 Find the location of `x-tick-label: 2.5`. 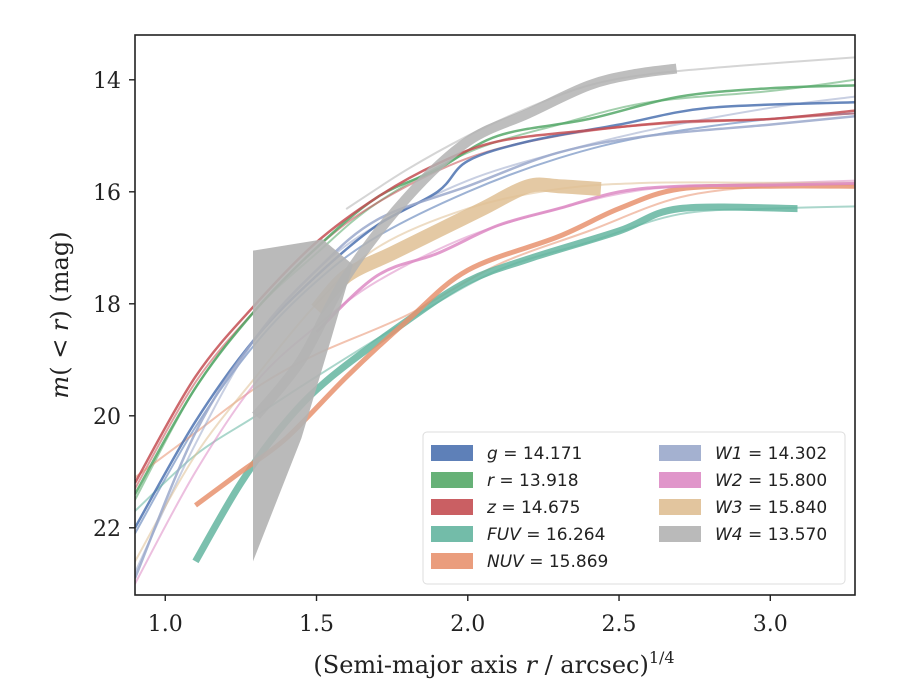

x-tick-label: 2.5 is located at coordinates (619, 624).